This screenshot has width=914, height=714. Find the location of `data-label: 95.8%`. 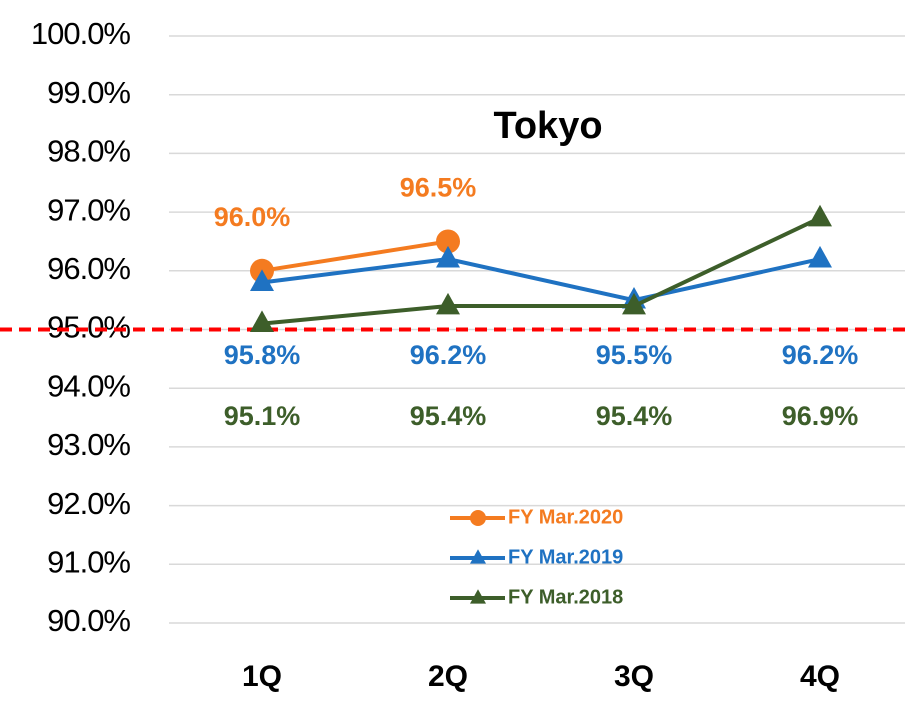

data-label: 95.8% is located at coordinates (262, 355).